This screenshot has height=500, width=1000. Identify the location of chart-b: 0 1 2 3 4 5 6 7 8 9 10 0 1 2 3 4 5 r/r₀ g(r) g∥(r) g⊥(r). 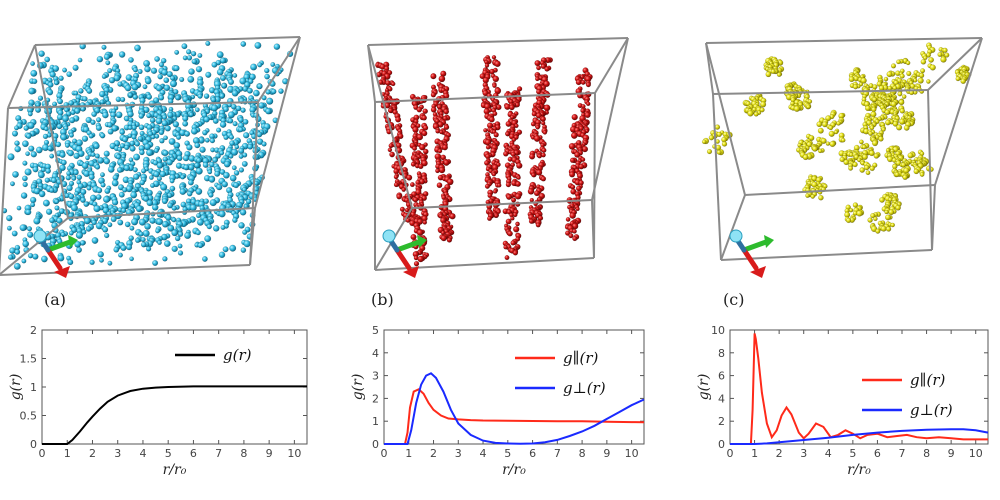
(497, 401).